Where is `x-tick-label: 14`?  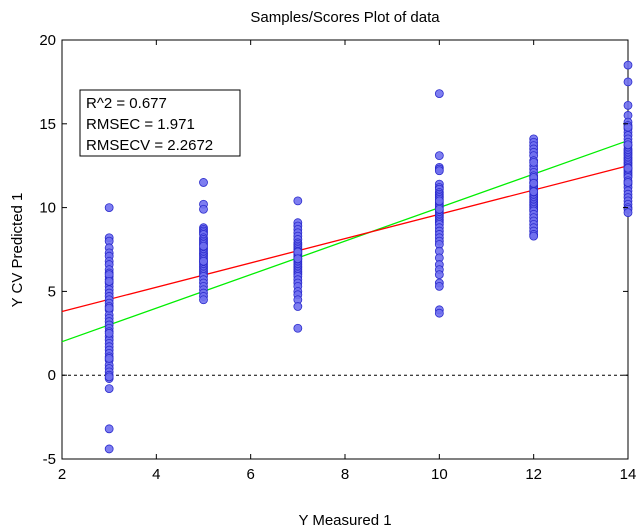
x-tick-label: 14 is located at coordinates (628, 474).